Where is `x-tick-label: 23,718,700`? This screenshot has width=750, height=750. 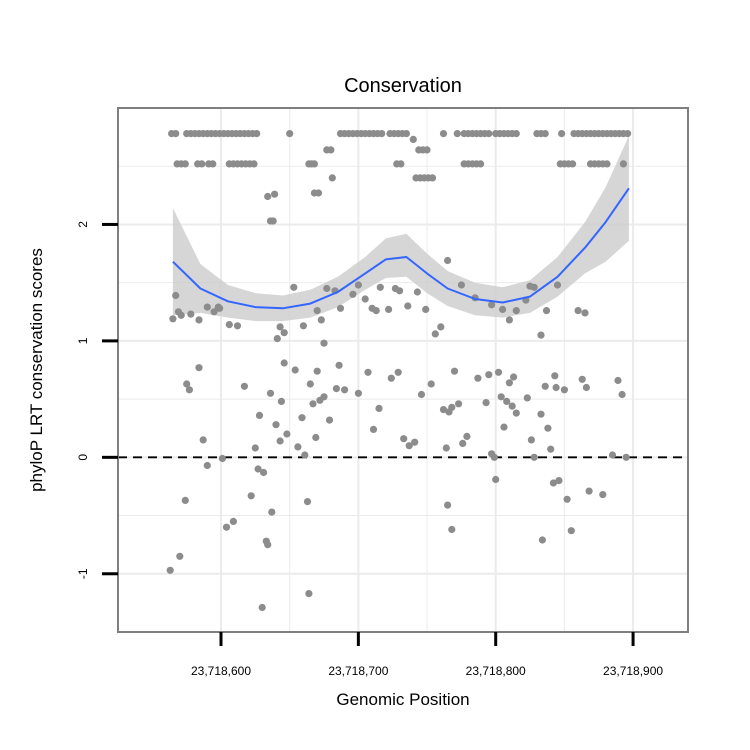
x-tick-label: 23,718,700 is located at coordinates (358, 671).